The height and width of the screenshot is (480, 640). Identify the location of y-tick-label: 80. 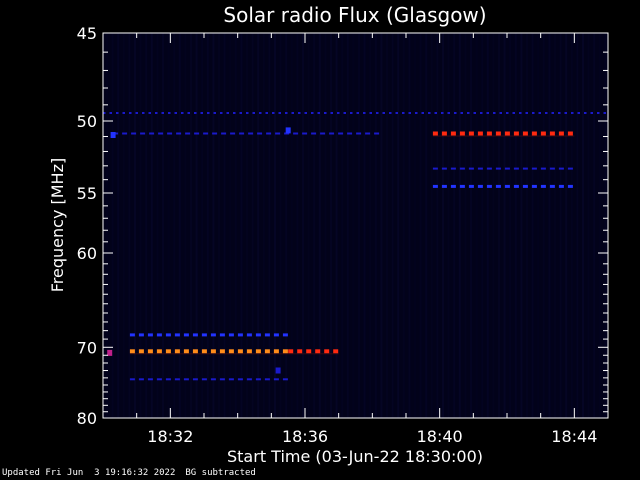
(87, 418).